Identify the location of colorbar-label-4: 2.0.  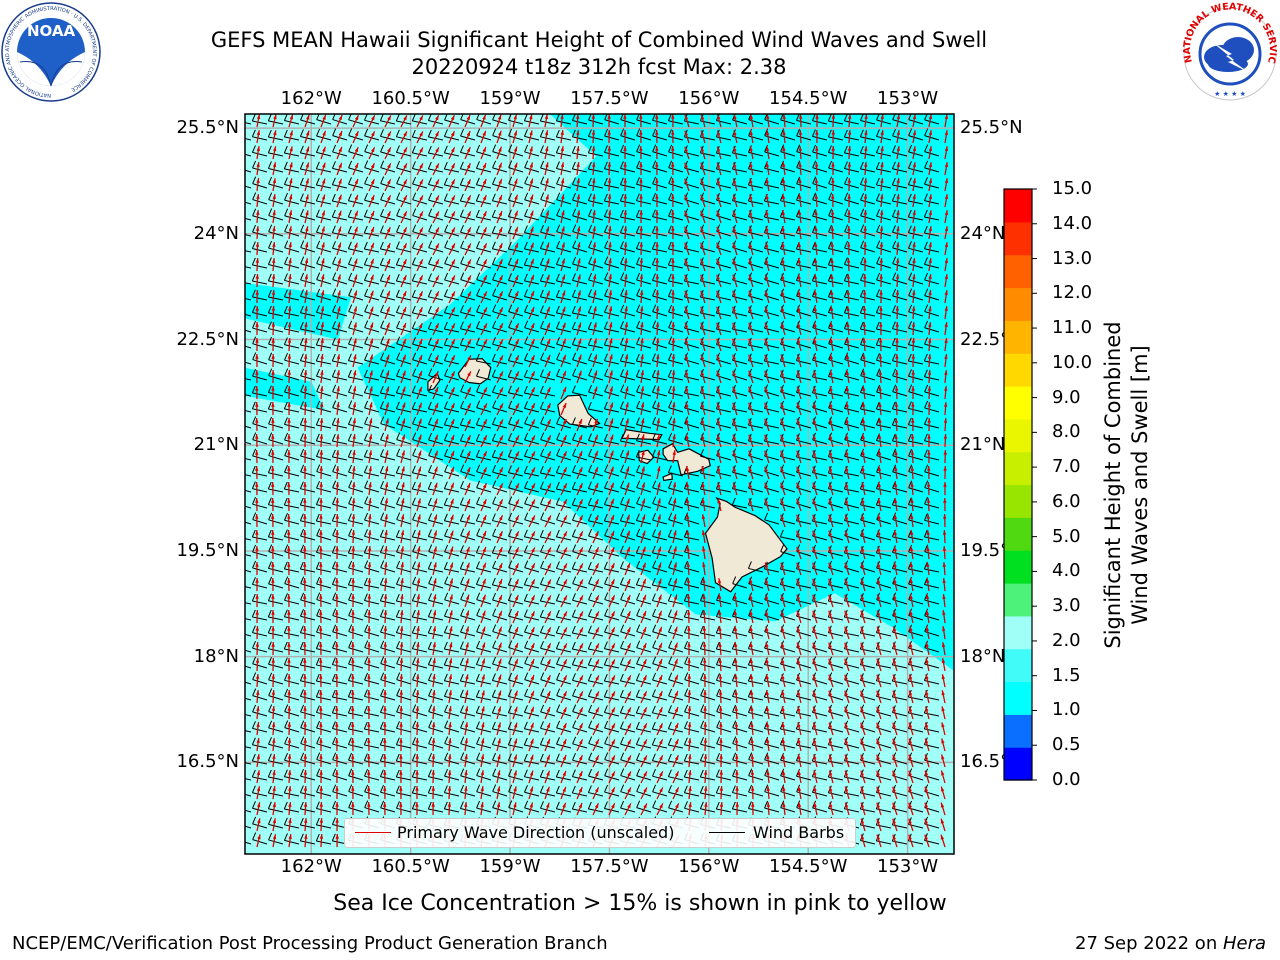
(1066, 640).